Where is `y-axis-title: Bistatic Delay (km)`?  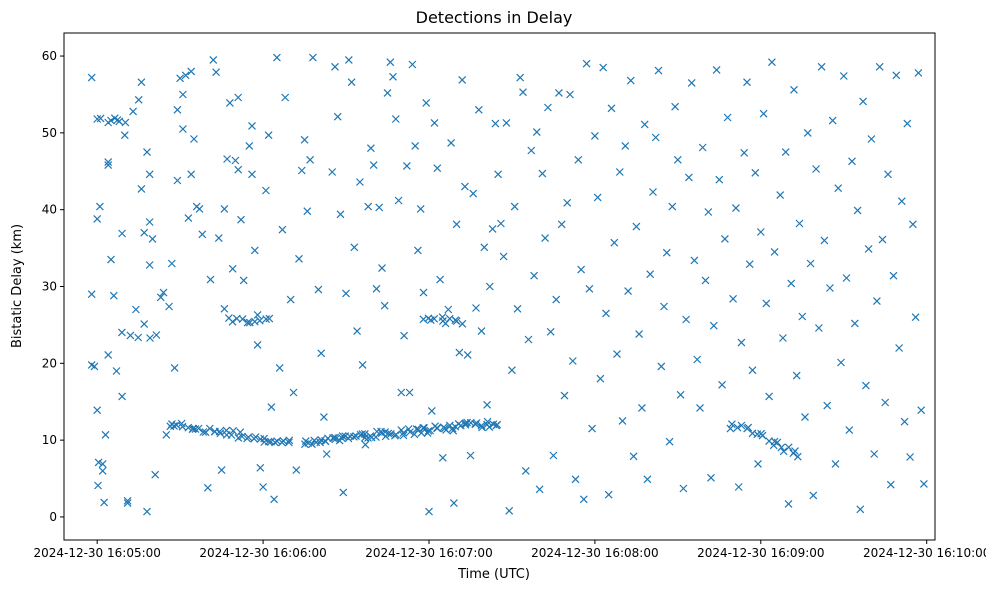 y-axis-title: Bistatic Delay (km) is located at coordinates (17, 286).